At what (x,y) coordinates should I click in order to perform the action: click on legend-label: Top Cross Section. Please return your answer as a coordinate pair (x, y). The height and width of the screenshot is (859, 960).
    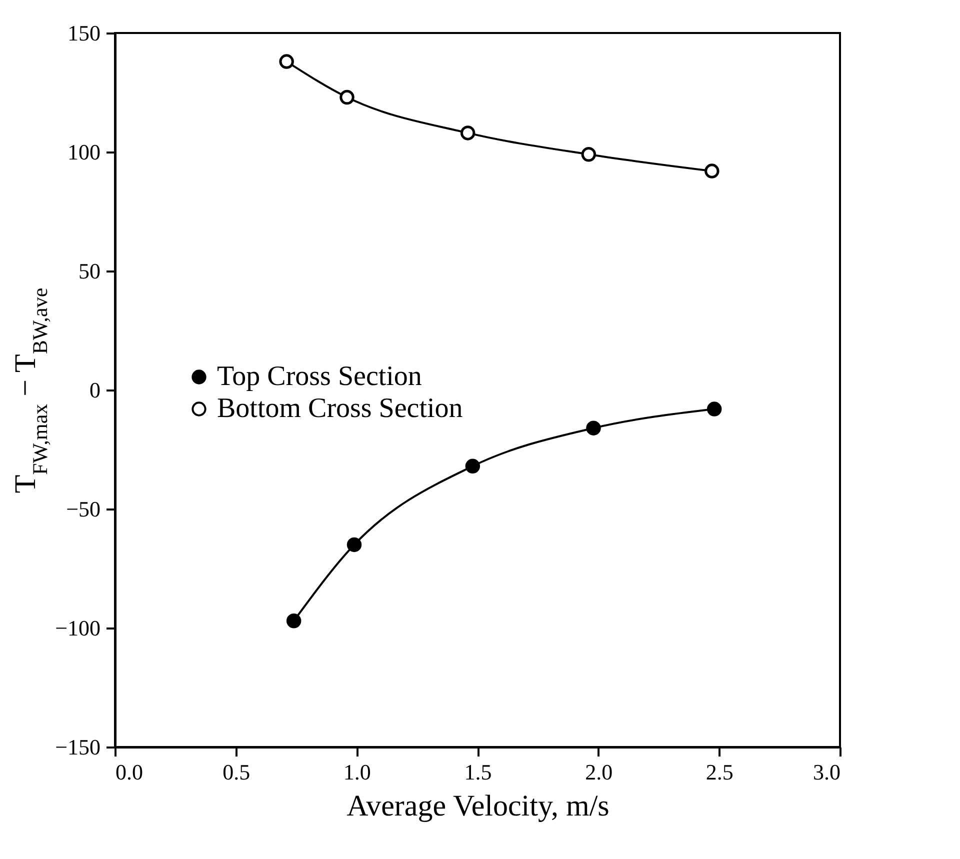
    Looking at the image, I should click on (319, 376).